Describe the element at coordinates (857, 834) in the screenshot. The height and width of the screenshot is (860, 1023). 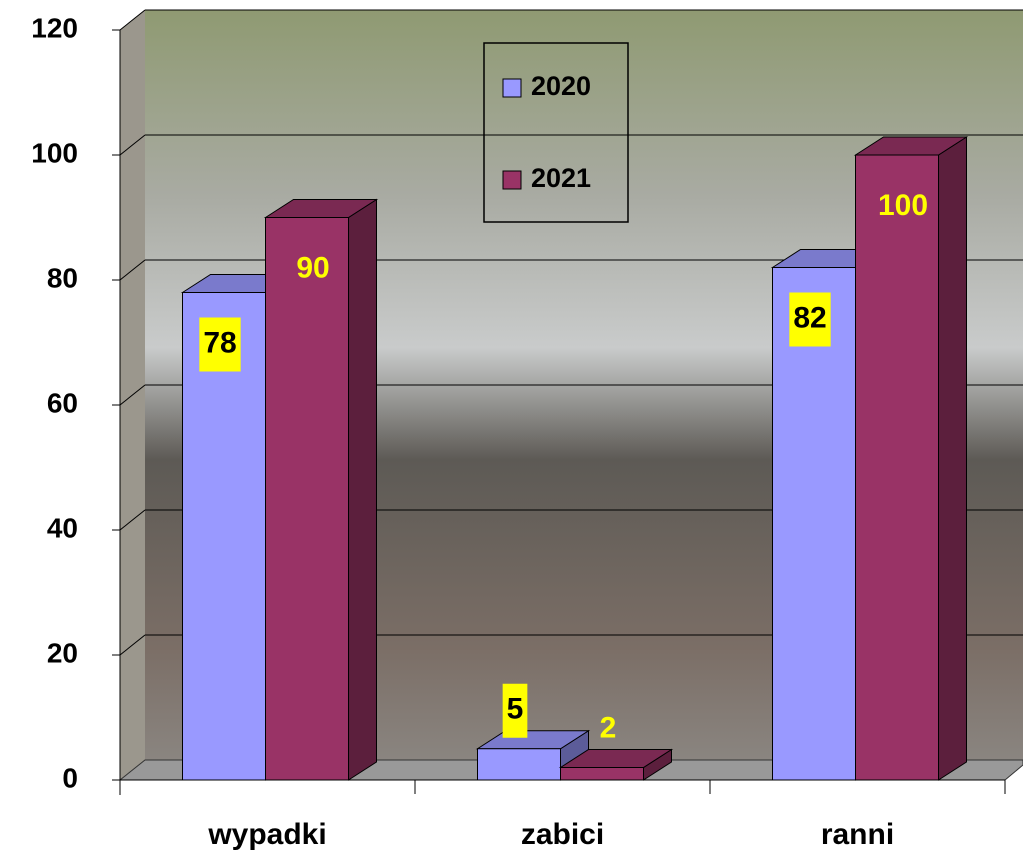
I see `x-tick-label: ranni` at that location.